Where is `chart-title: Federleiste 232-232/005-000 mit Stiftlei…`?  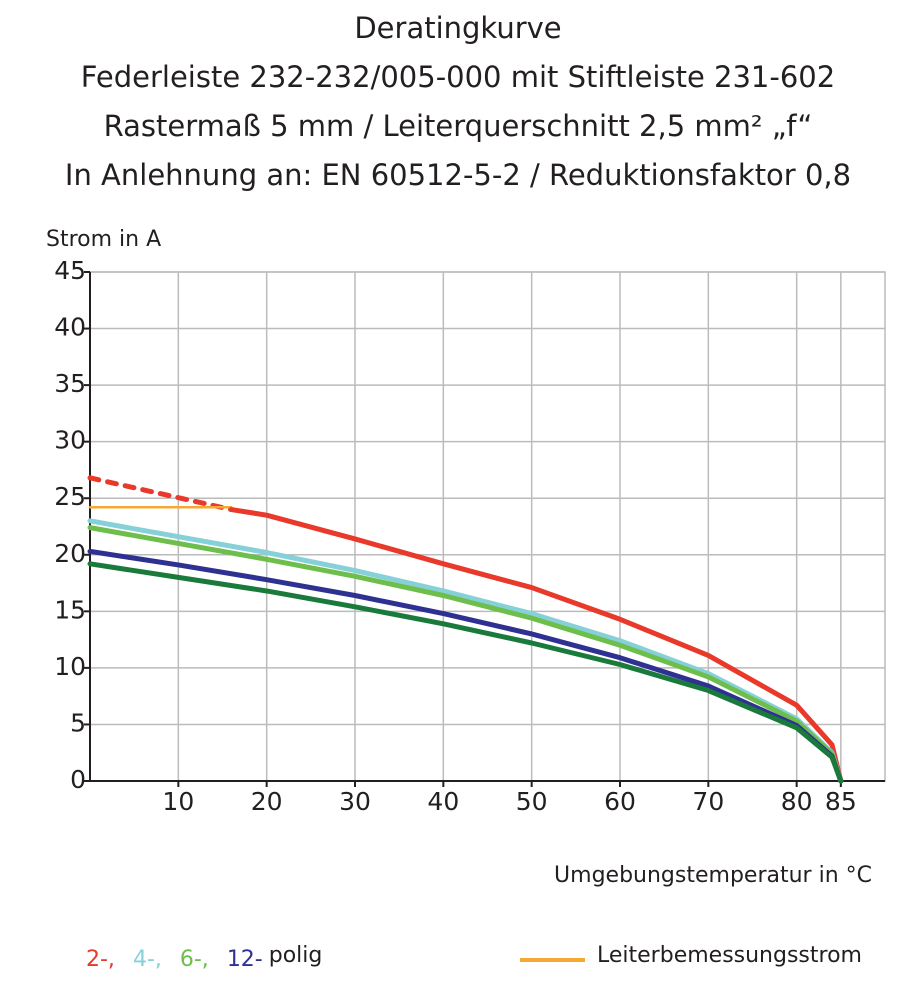
chart-title: Federleiste 232-232/005-000 mit Stiftlei… is located at coordinates (458, 77).